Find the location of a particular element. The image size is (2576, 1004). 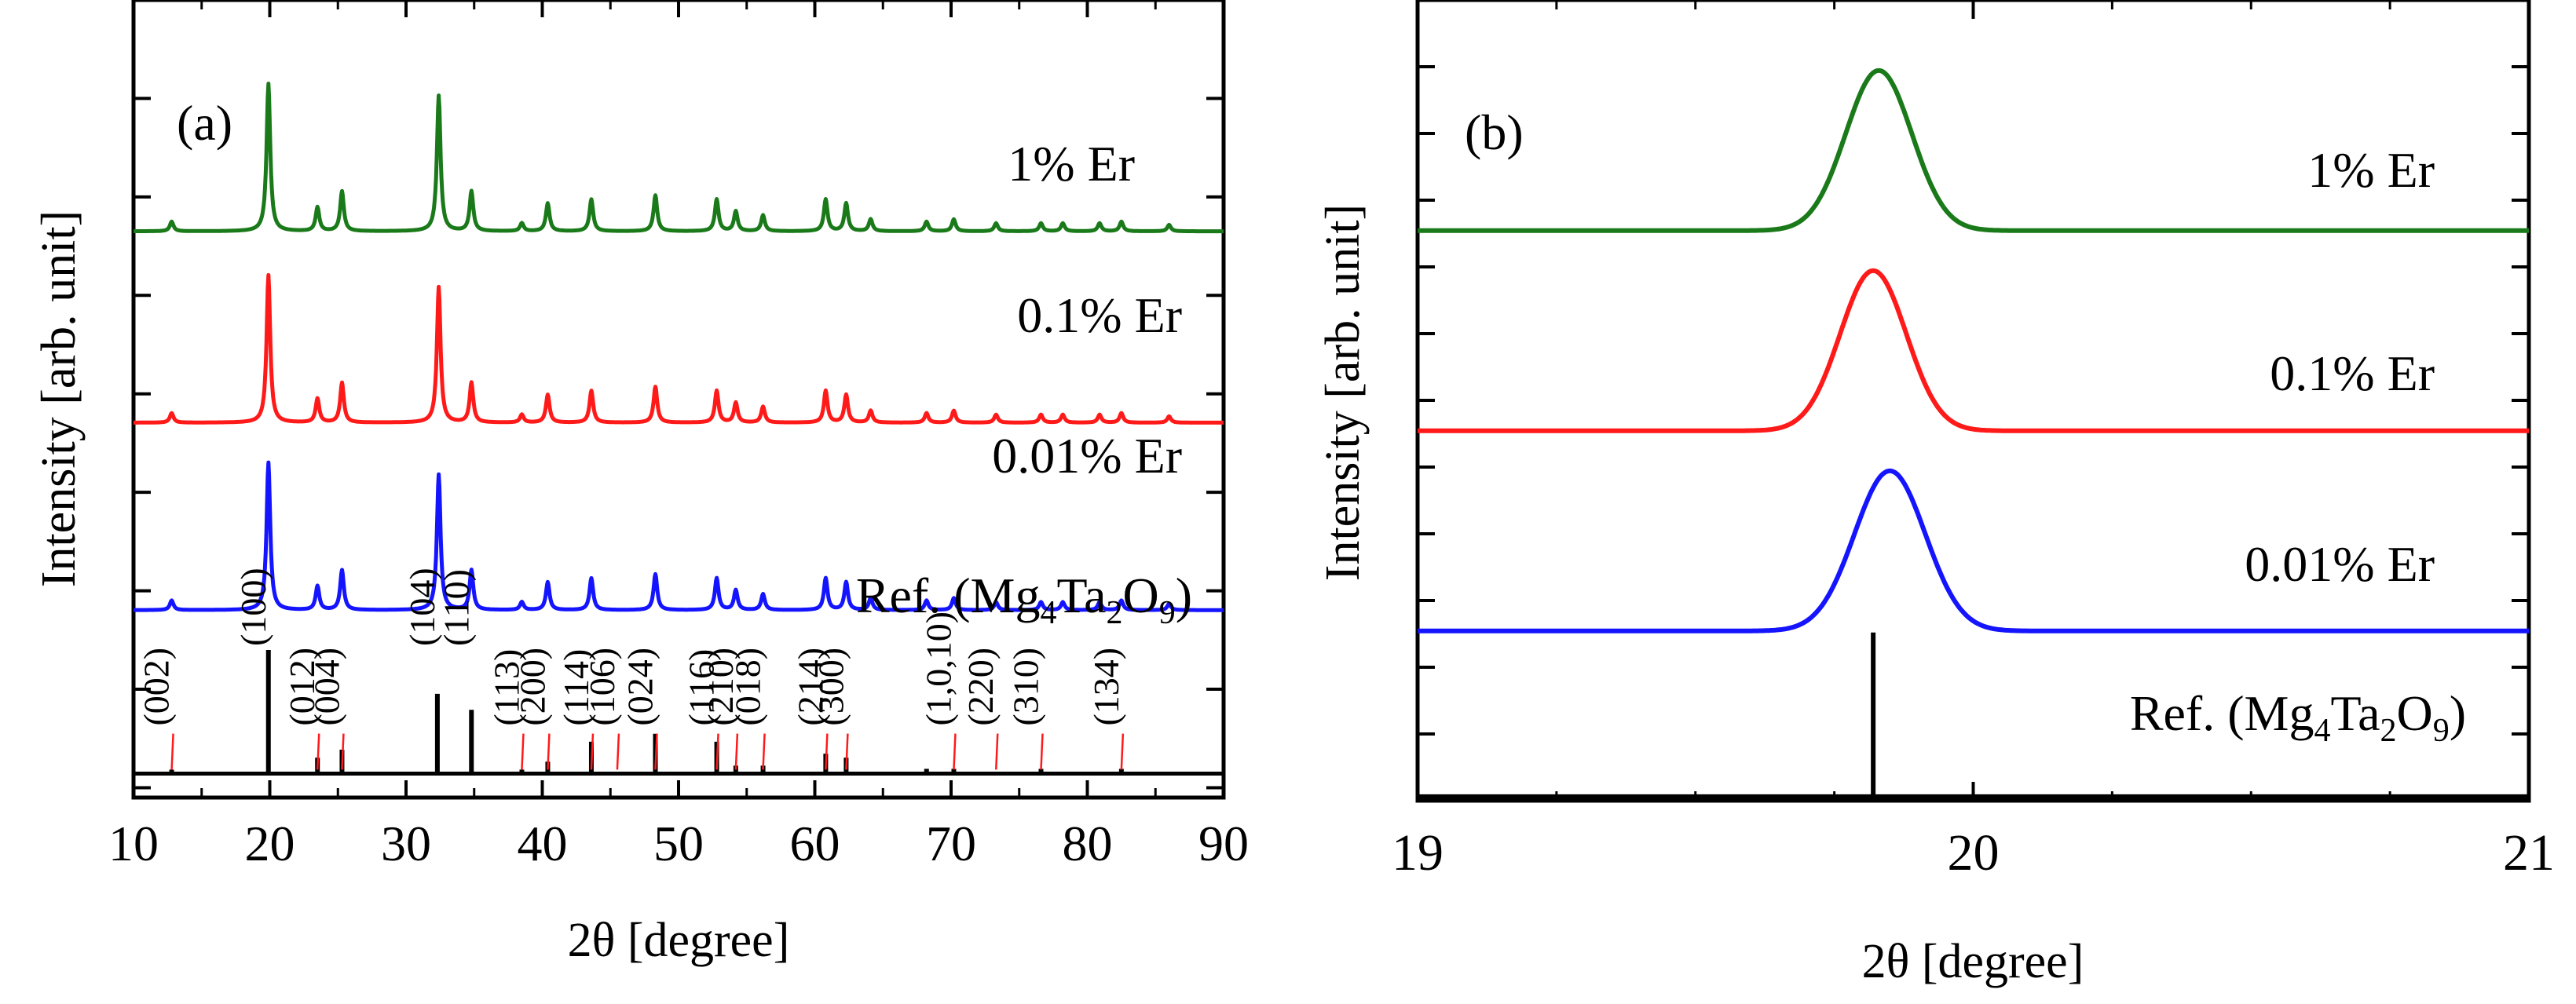

panel-a-x-tick-label: 80 is located at coordinates (1088, 843).